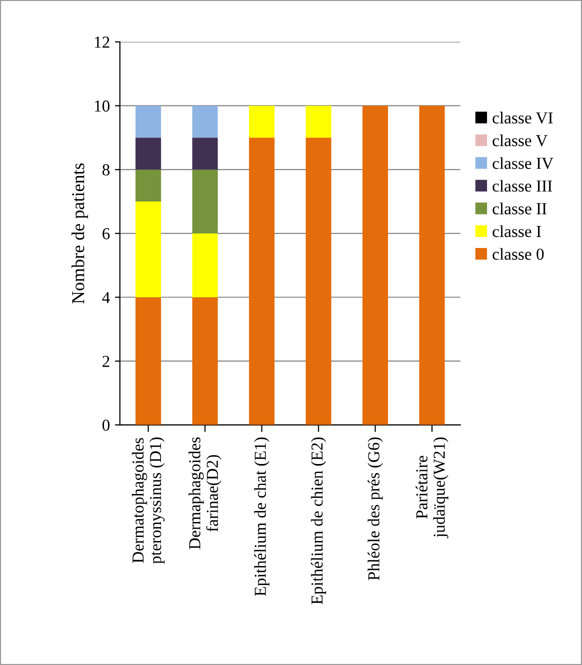 Image resolution: width=582 pixels, height=665 pixels. Describe the element at coordinates (518, 254) in the screenshot. I see `legend-label: classe 0` at that location.